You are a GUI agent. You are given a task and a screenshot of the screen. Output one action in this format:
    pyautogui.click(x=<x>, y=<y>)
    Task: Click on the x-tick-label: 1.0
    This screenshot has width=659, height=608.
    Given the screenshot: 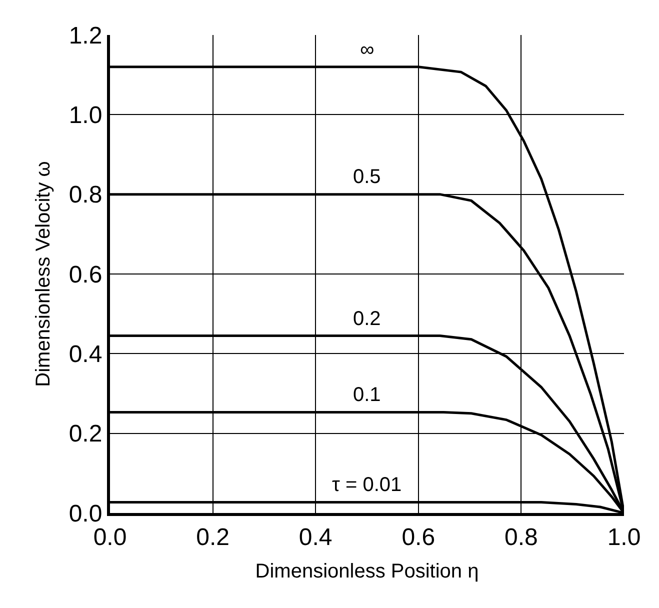 What is the action you would take?
    pyautogui.click(x=624, y=537)
    